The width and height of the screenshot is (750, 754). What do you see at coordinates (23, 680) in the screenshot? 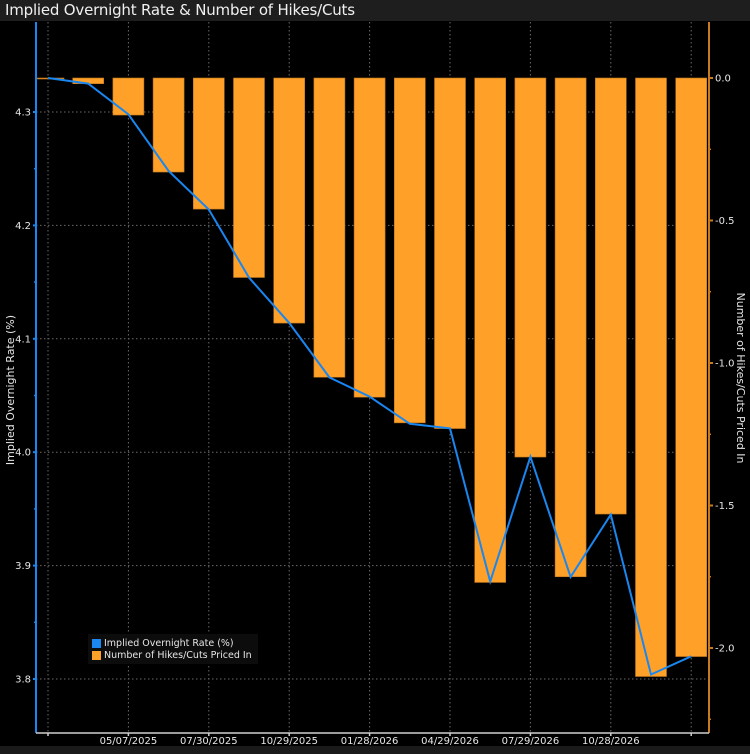
I see `left-axis-tick-label: 3.8` at bounding box center [23, 680].